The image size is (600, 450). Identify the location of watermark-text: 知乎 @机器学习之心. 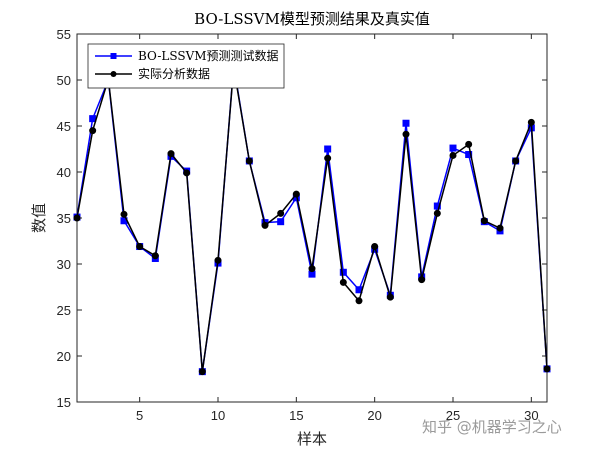
(492, 427).